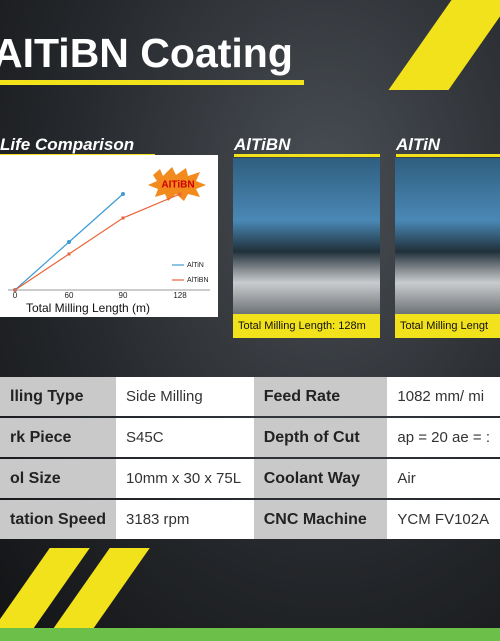  I want to click on table-row: ol Size 10mm x 30 x 75L Coolant Way Air, so click(250, 478).